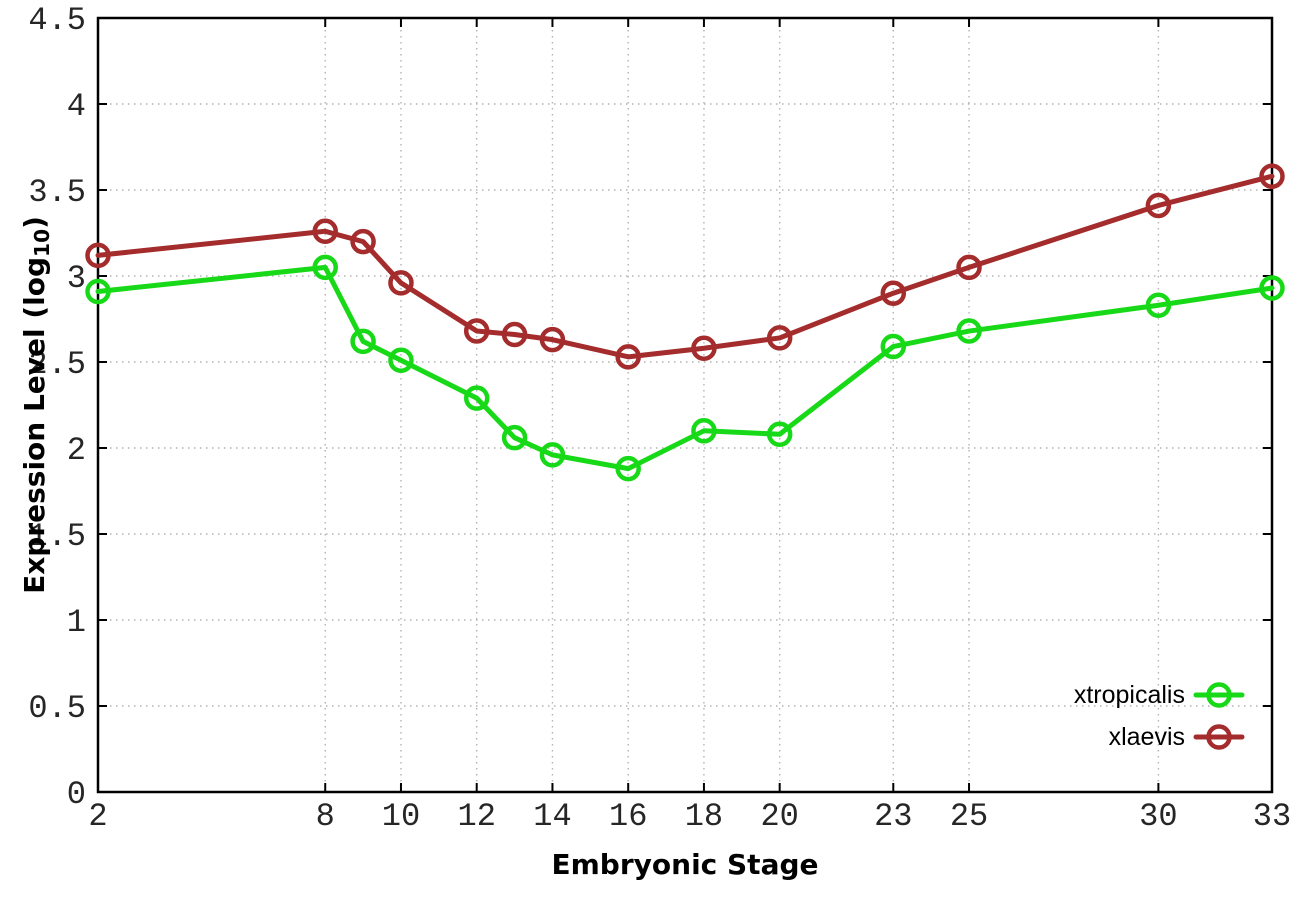 This screenshot has height=907, width=1296. Describe the element at coordinates (76, 794) in the screenshot. I see `y-tick-label: 0` at that location.